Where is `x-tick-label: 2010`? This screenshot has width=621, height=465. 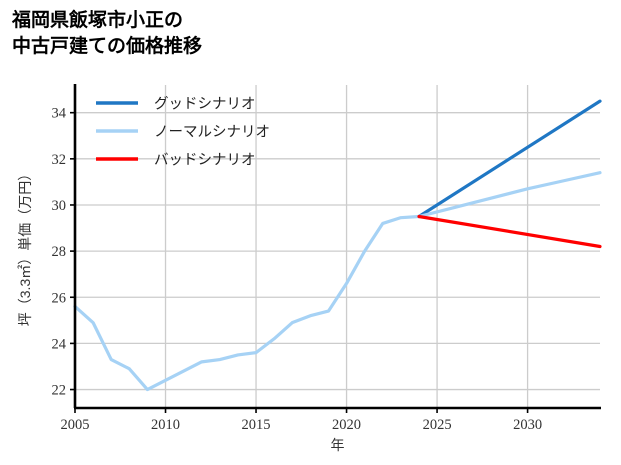
x-tick-label: 2010 is located at coordinates (165, 425).